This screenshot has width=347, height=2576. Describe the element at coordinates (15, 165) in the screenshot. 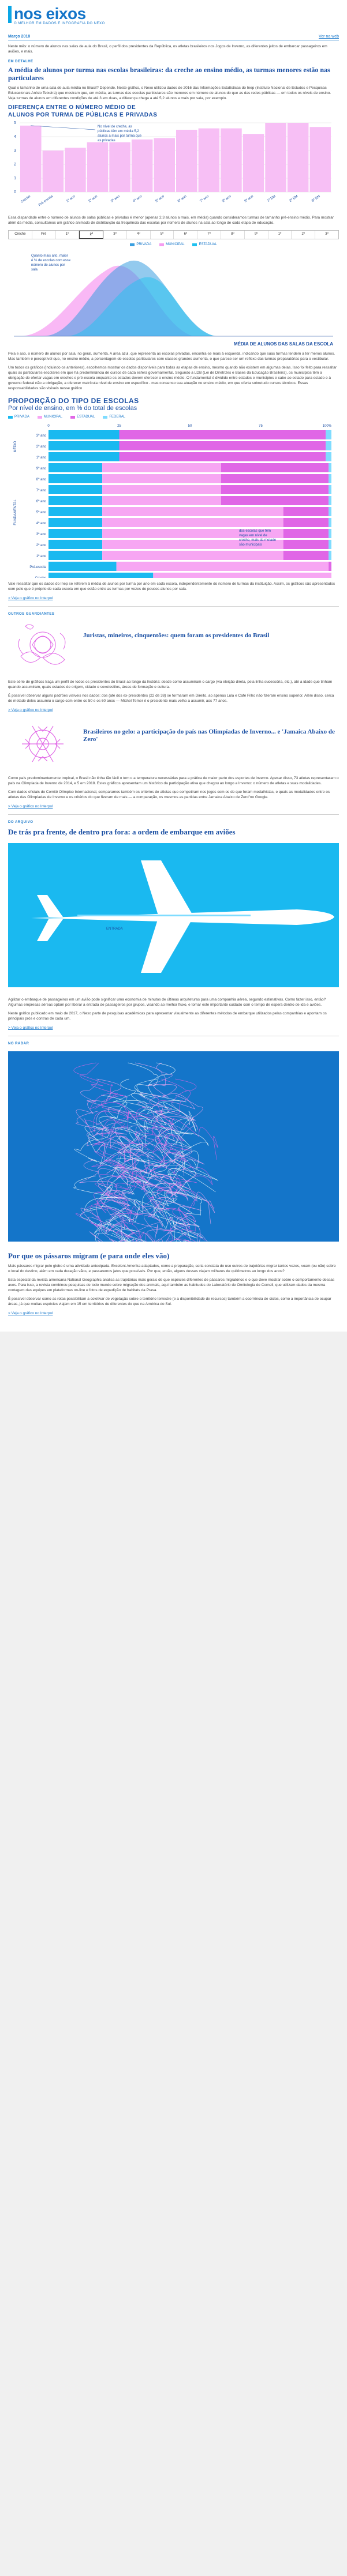

I see `y-tick-label: 2` at that location.